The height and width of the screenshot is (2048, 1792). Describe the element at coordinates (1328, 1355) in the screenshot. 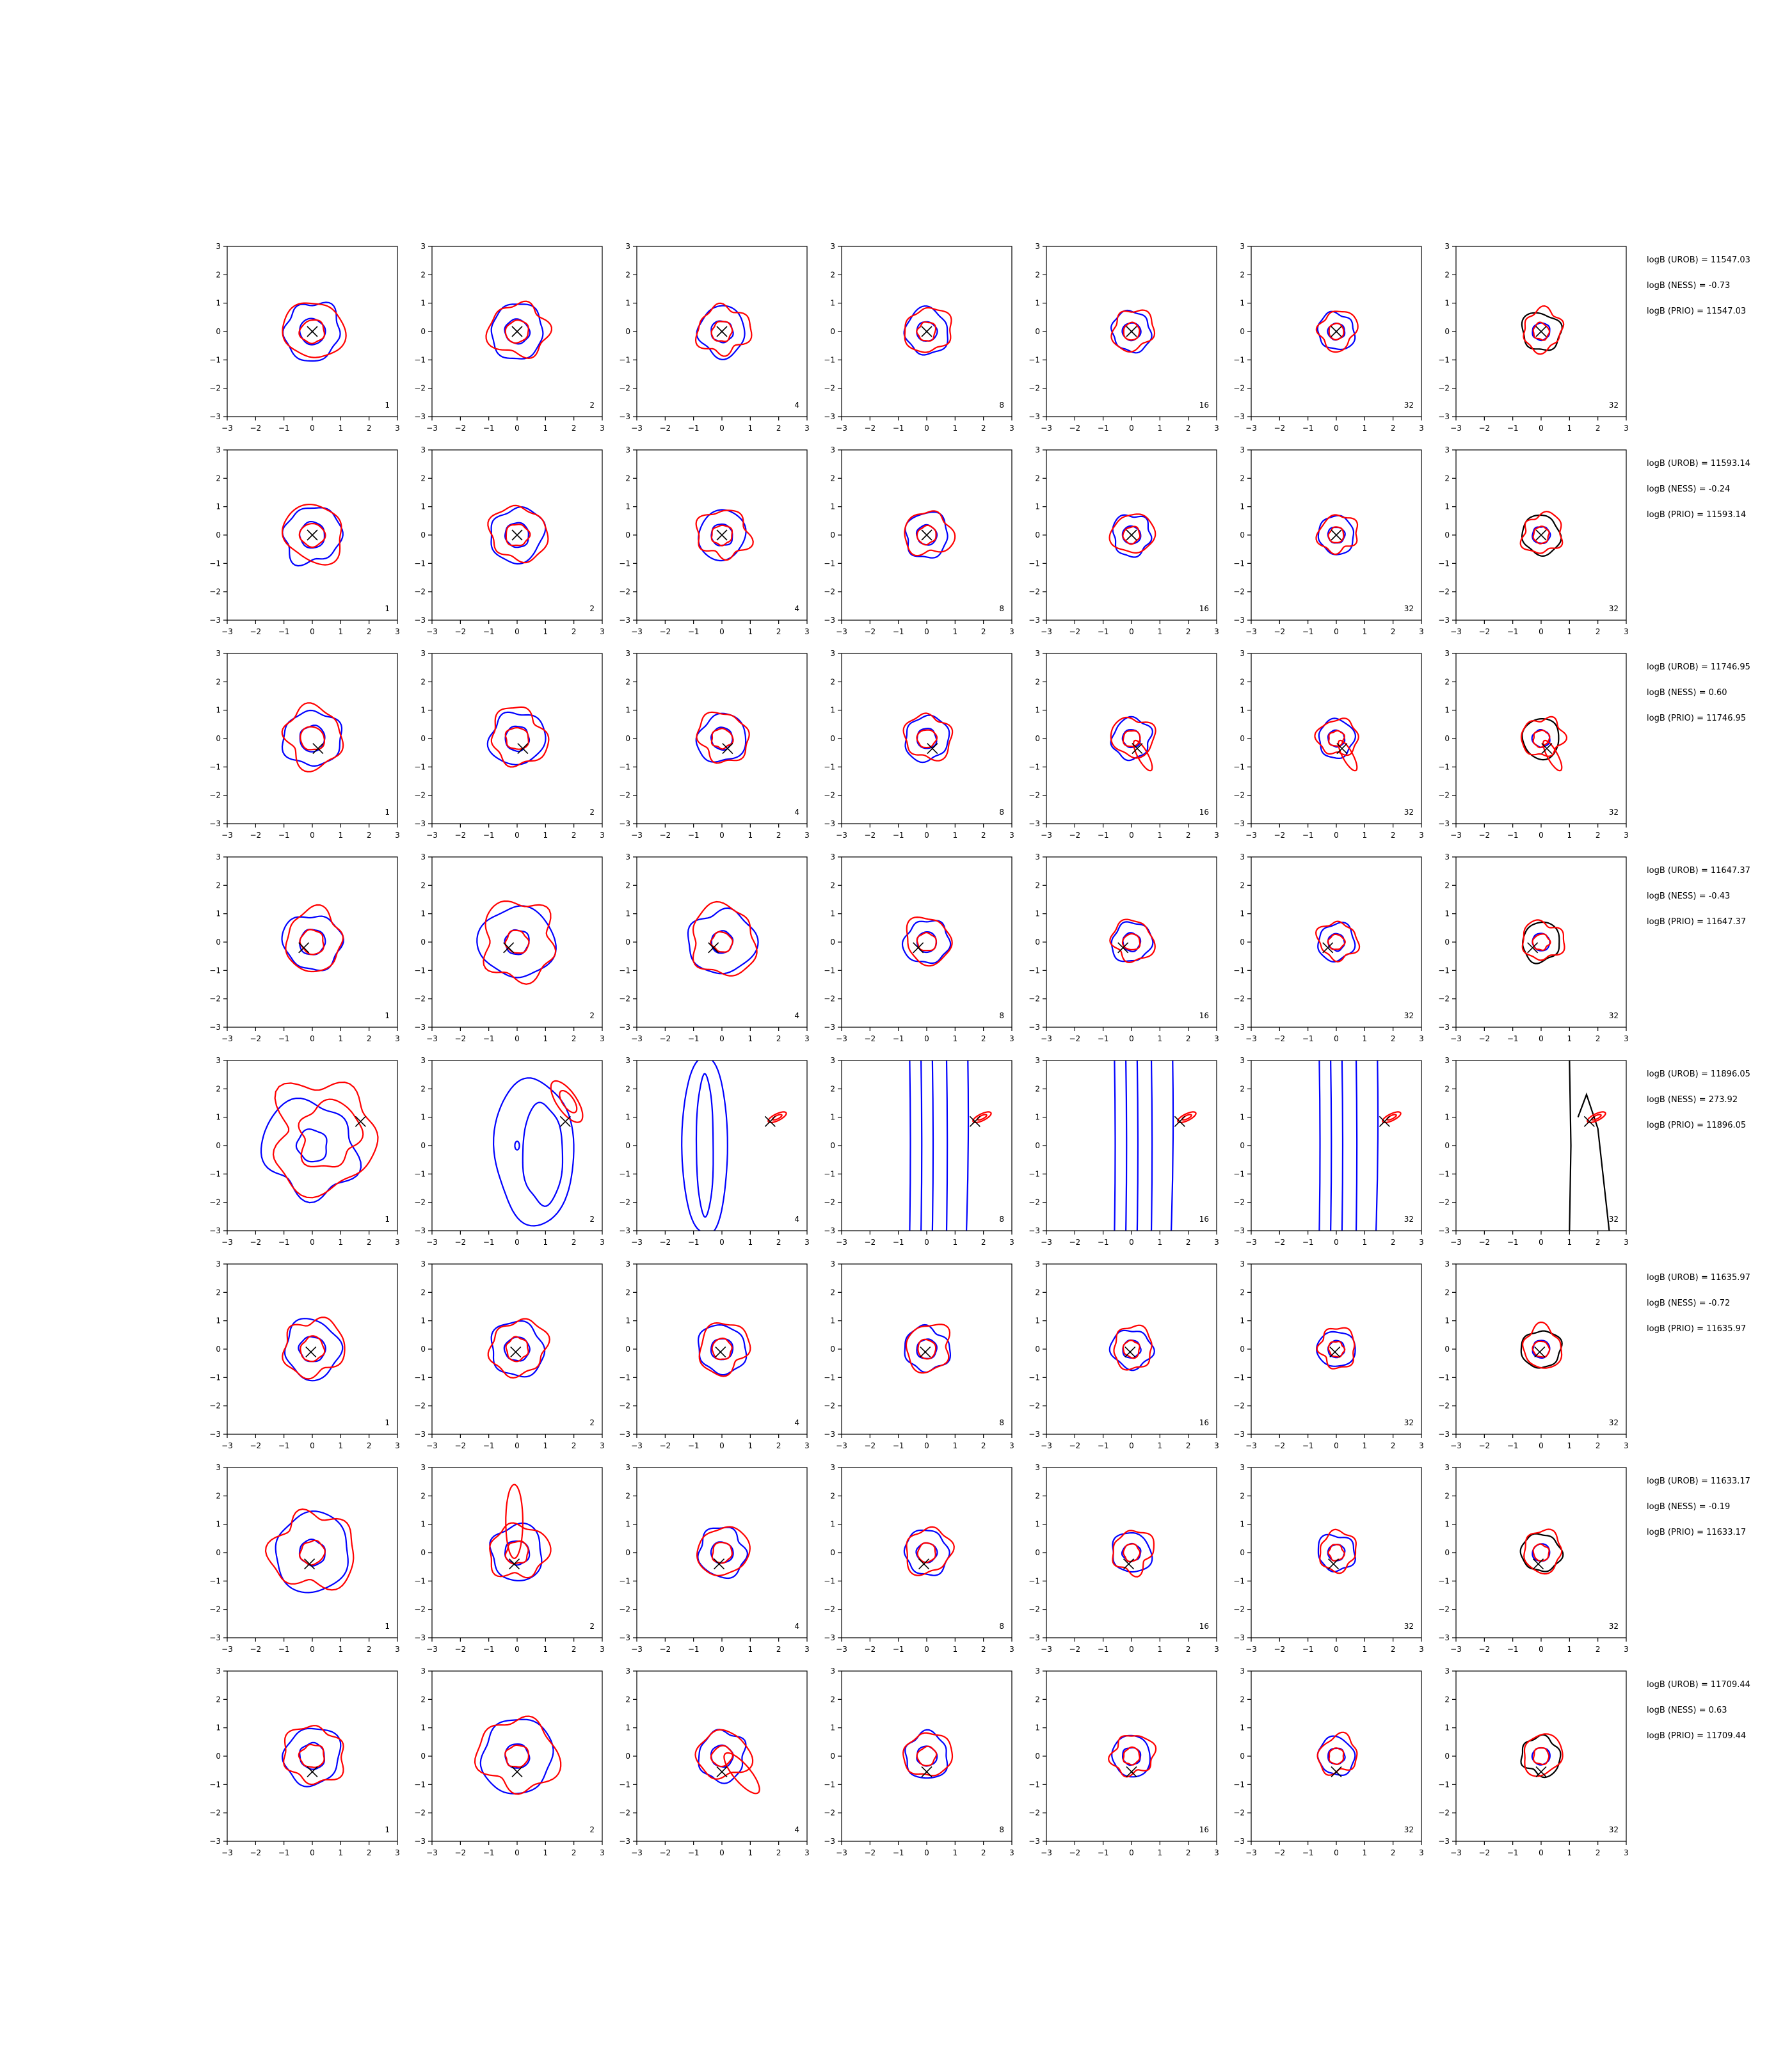

I see `panel-r6-c6: −3−3 −2 −2 −1 −1 0 0 1 1 2 2 3 3 32` at that location.